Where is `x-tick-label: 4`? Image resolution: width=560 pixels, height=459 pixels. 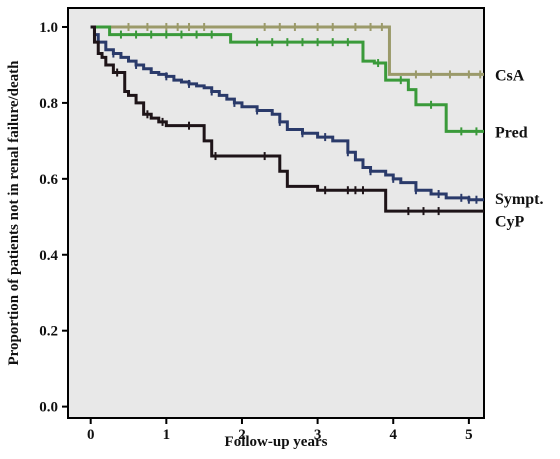
x-tick-label: 4 is located at coordinates (393, 435).